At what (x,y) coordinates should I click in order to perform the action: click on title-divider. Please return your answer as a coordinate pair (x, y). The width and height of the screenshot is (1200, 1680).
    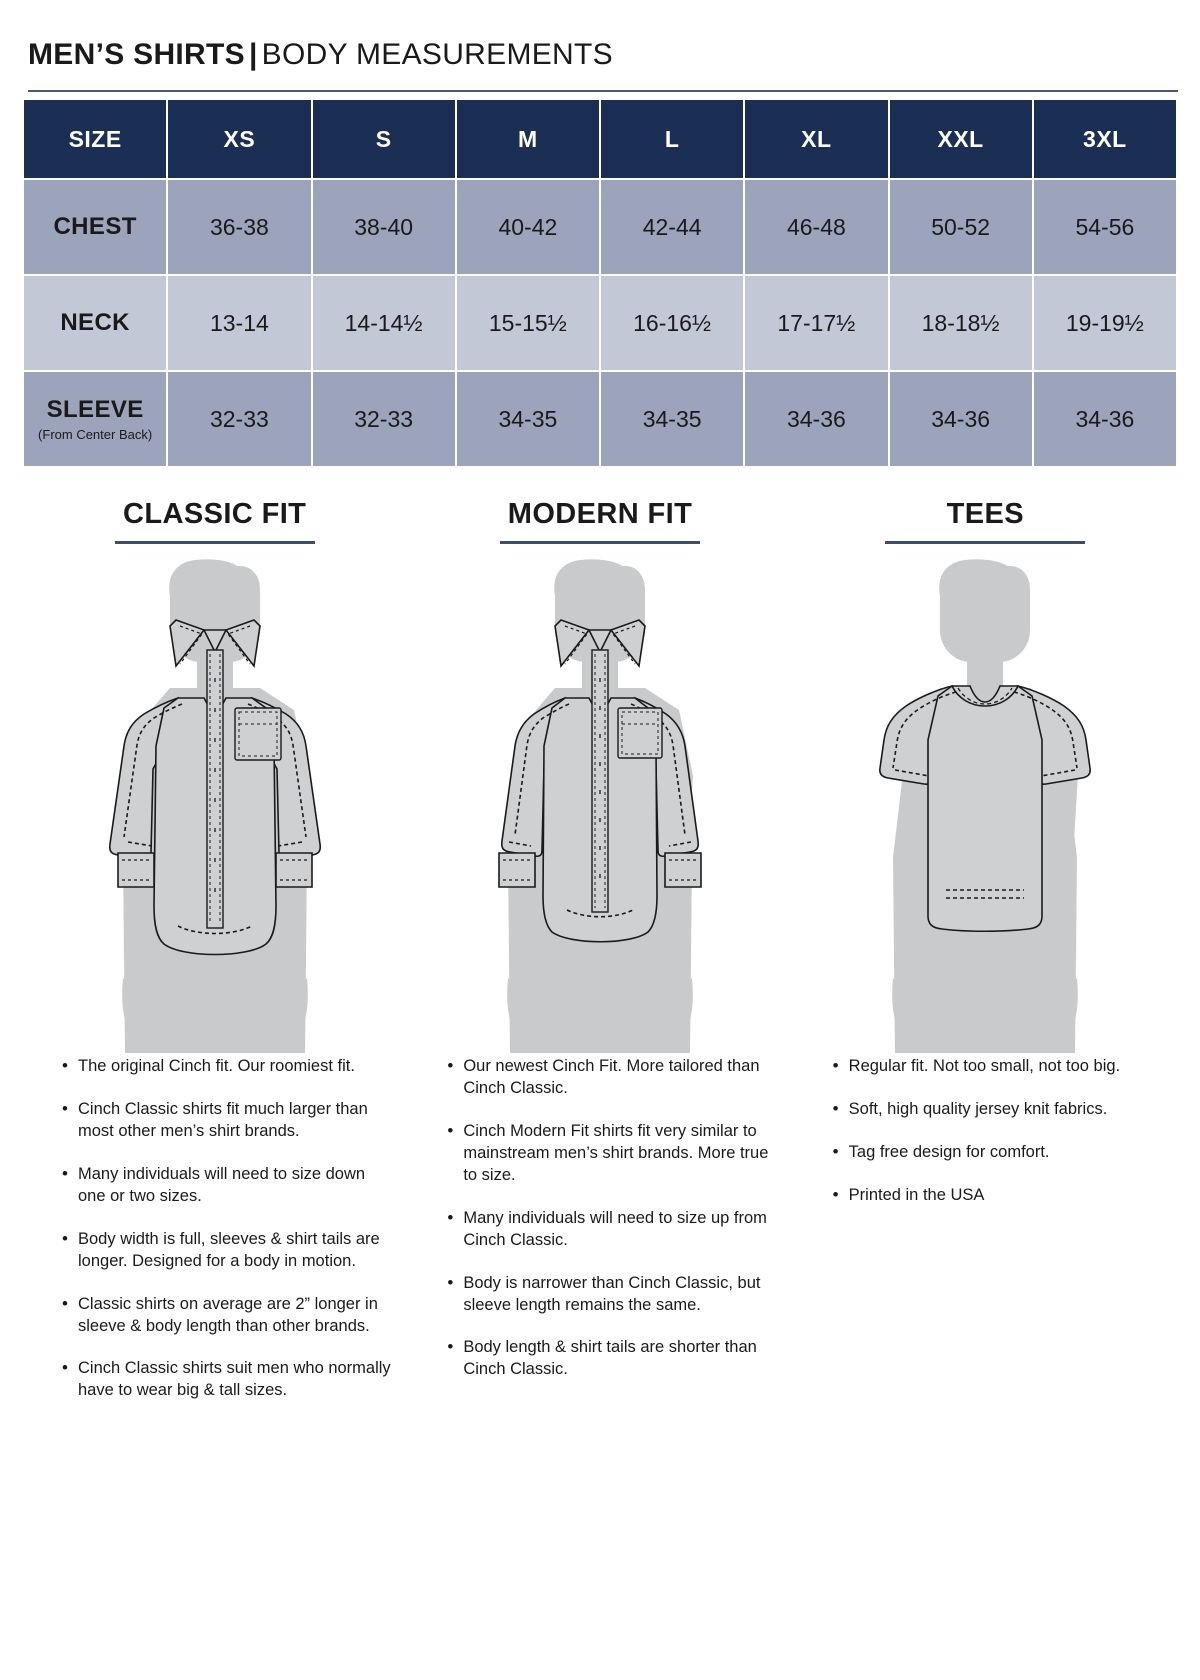
    Looking at the image, I should click on (603, 91).